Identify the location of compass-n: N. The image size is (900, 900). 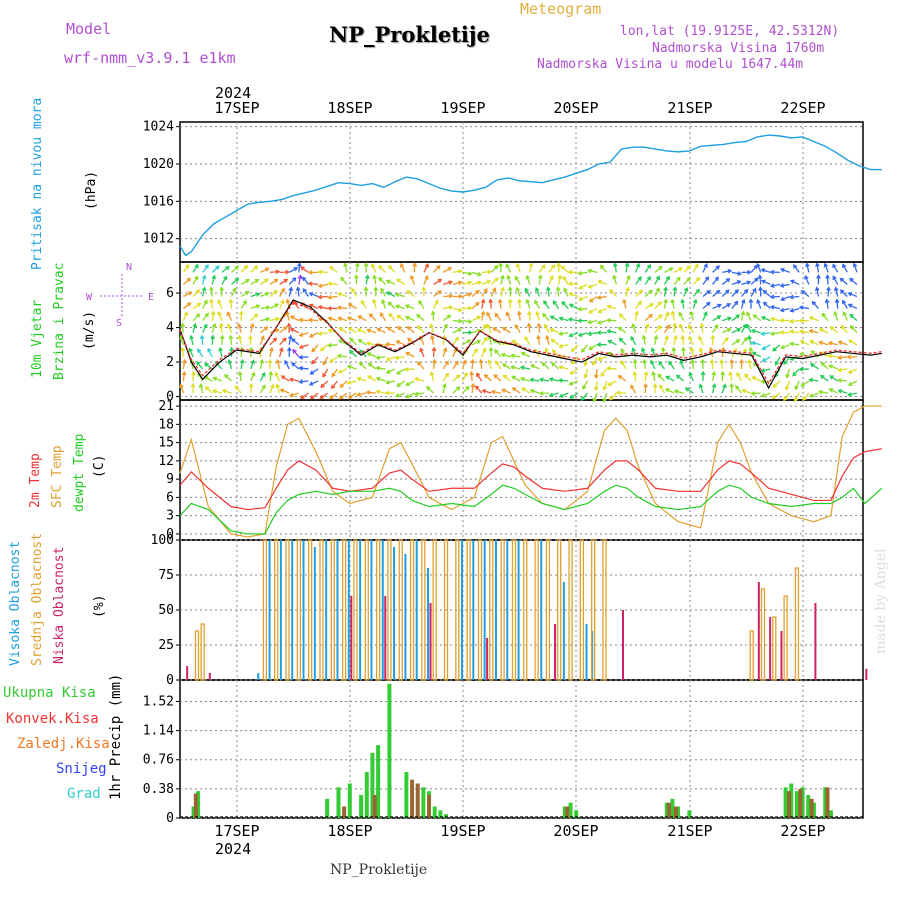
(129, 267).